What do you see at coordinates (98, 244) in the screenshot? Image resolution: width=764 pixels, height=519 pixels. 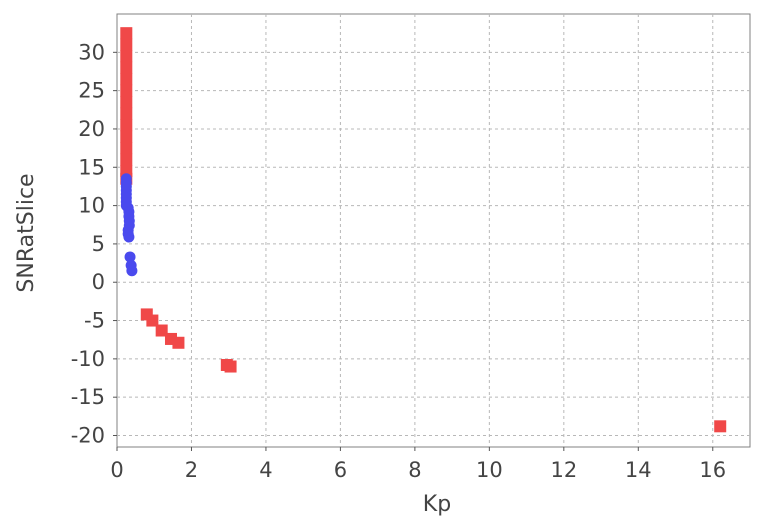 I see `y-tick-label: 5` at bounding box center [98, 244].